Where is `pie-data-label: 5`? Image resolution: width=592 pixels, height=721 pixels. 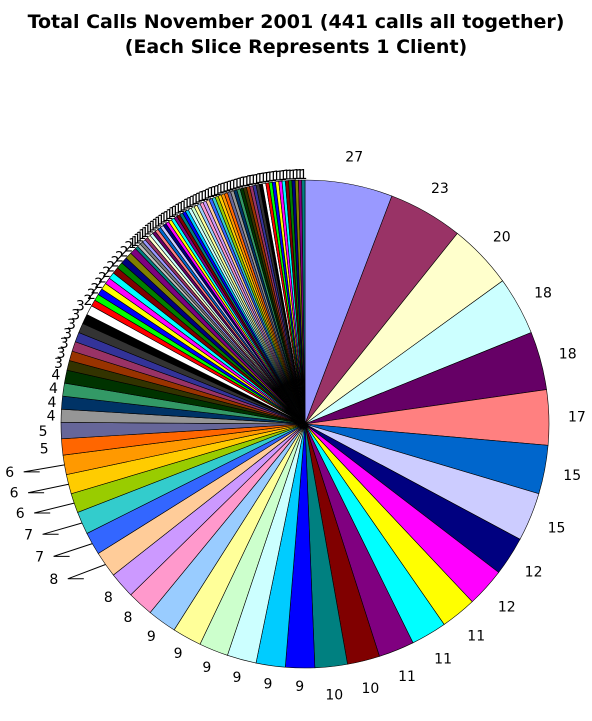 pie-data-label: 5 is located at coordinates (44, 450).